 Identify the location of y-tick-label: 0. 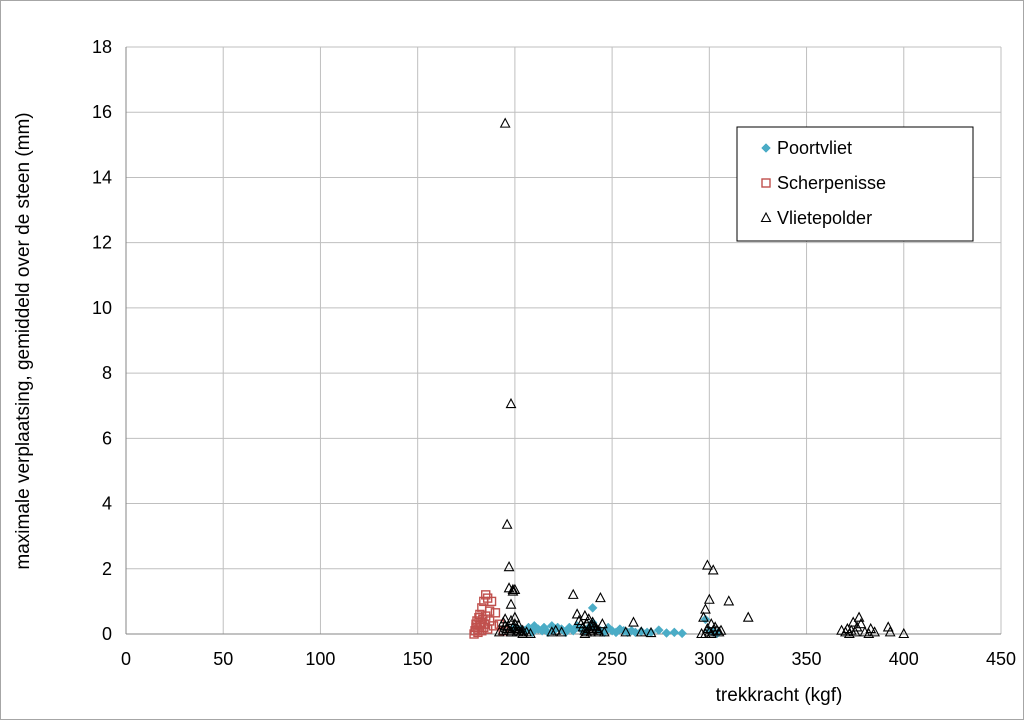
(107, 634).